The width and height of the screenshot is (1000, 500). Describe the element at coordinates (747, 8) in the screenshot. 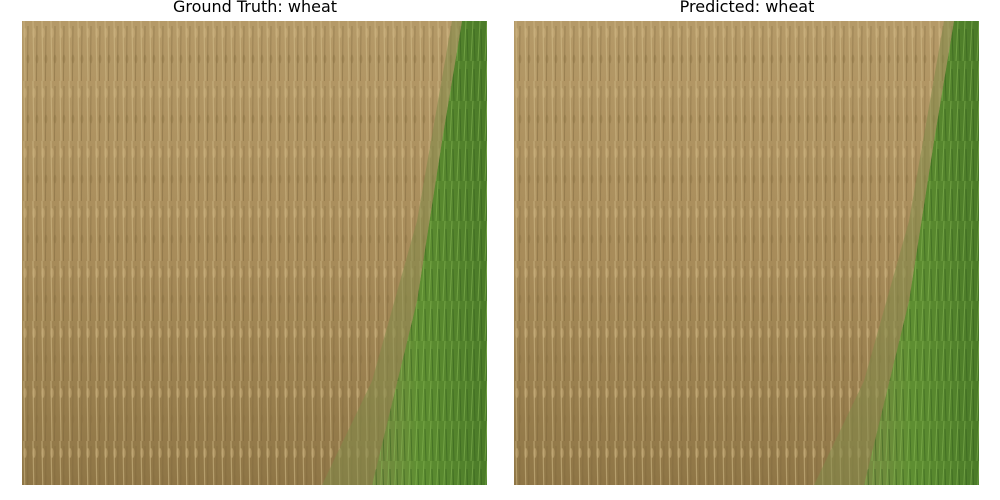

I see `predicted-title: Predicted: wheat` at that location.